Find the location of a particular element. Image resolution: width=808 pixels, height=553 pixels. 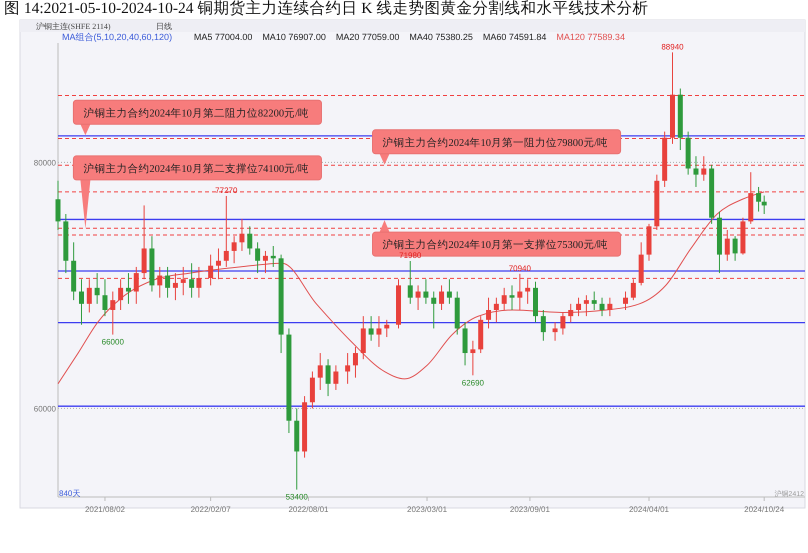

x-tick-label: 2024/10/24 is located at coordinates (764, 509).